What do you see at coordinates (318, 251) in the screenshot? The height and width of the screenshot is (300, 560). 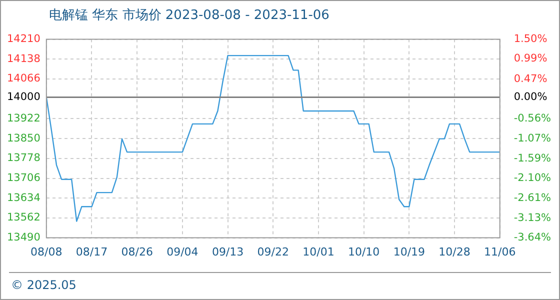 I see `x-tick-label: 10/01` at bounding box center [318, 251].